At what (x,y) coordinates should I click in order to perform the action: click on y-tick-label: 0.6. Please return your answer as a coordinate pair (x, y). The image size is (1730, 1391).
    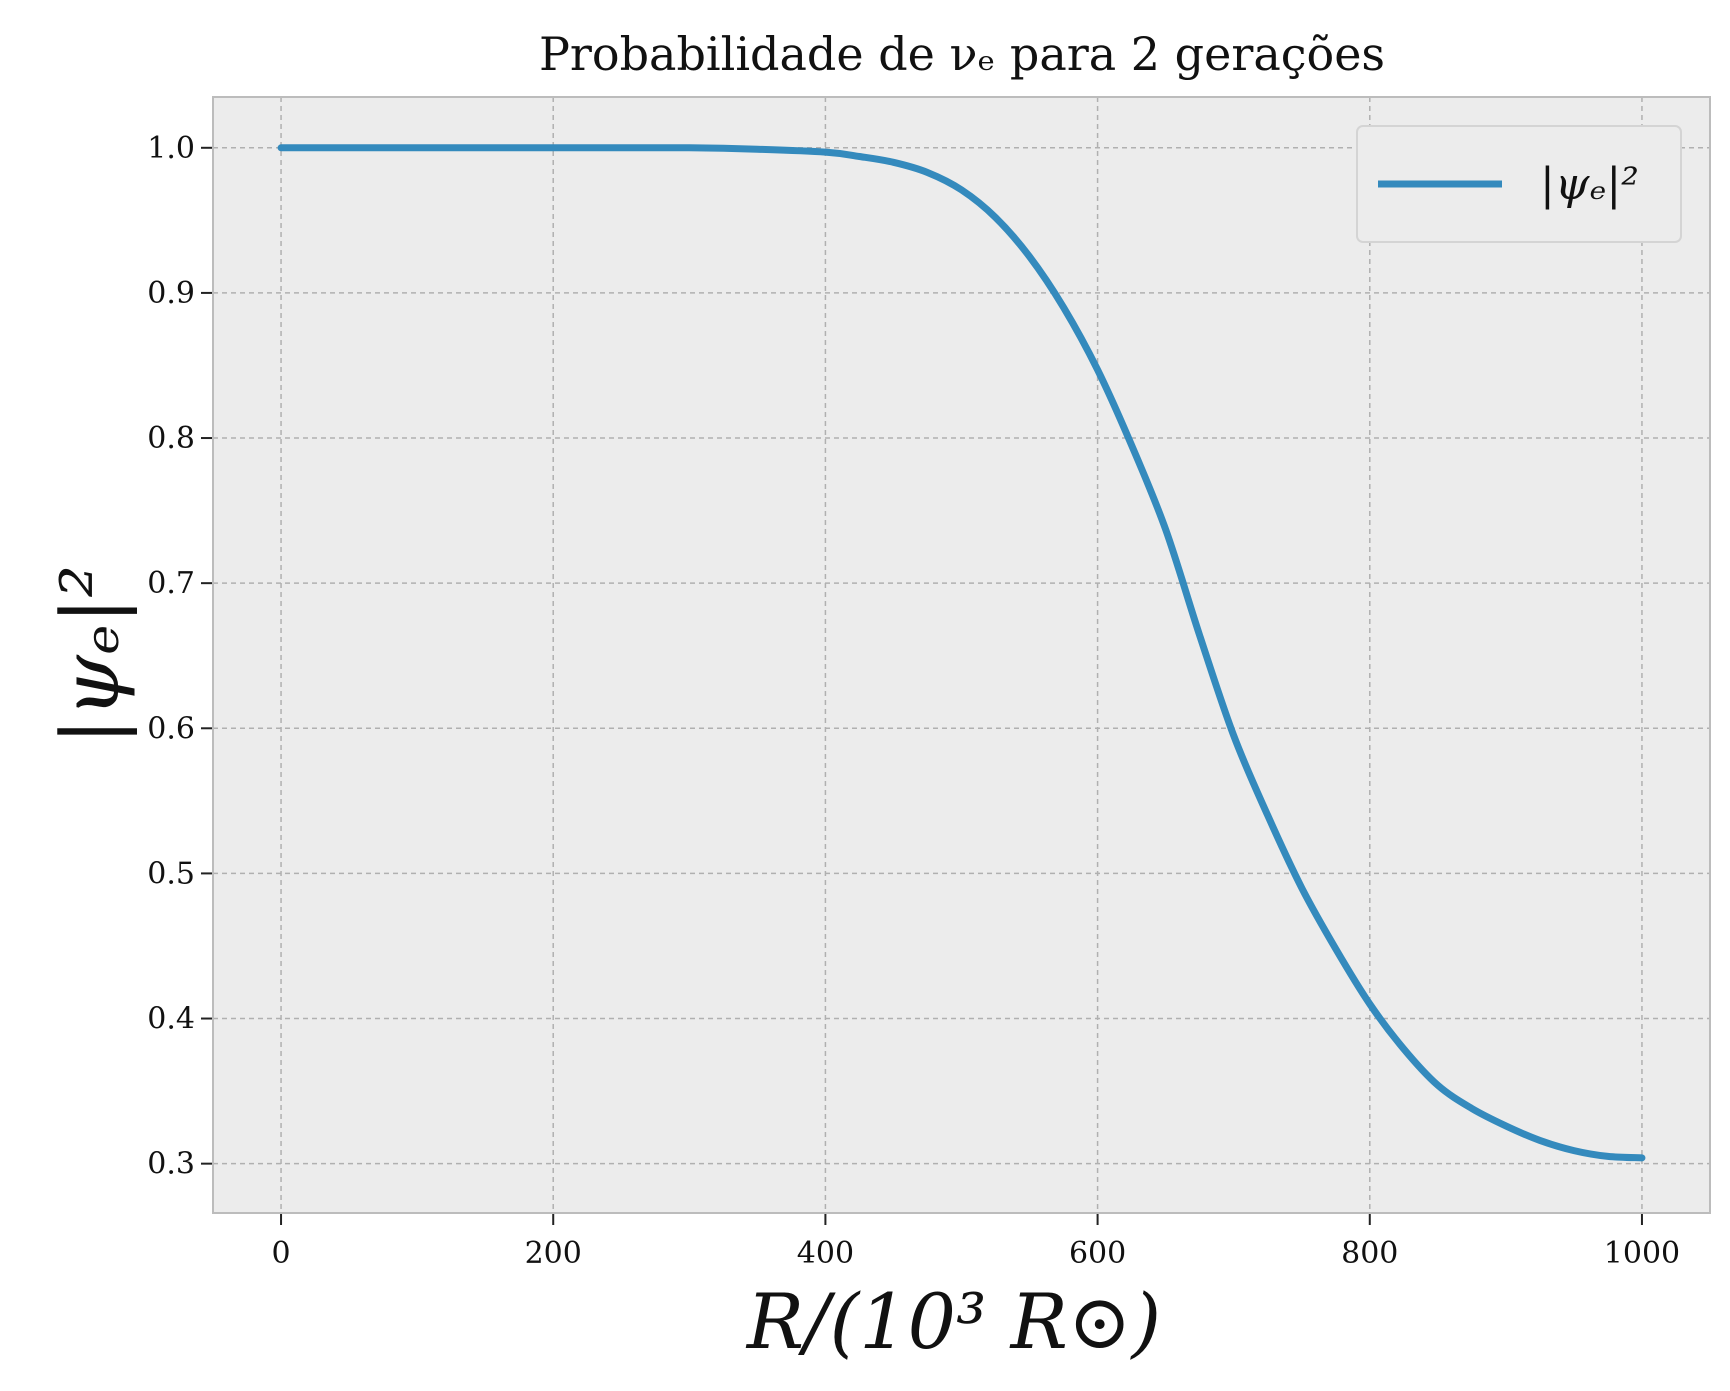
    Looking at the image, I should click on (171, 728).